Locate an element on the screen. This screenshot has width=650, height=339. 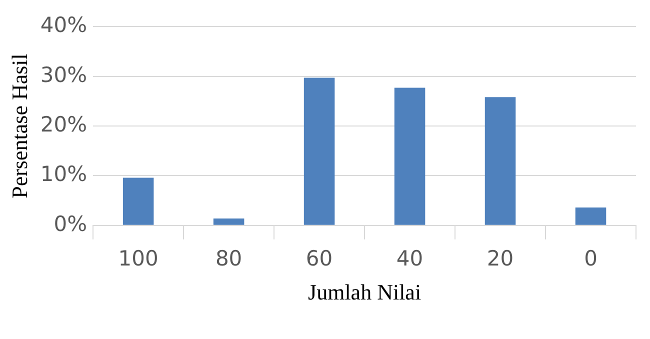
x-tick-label: 60 is located at coordinates (319, 258).